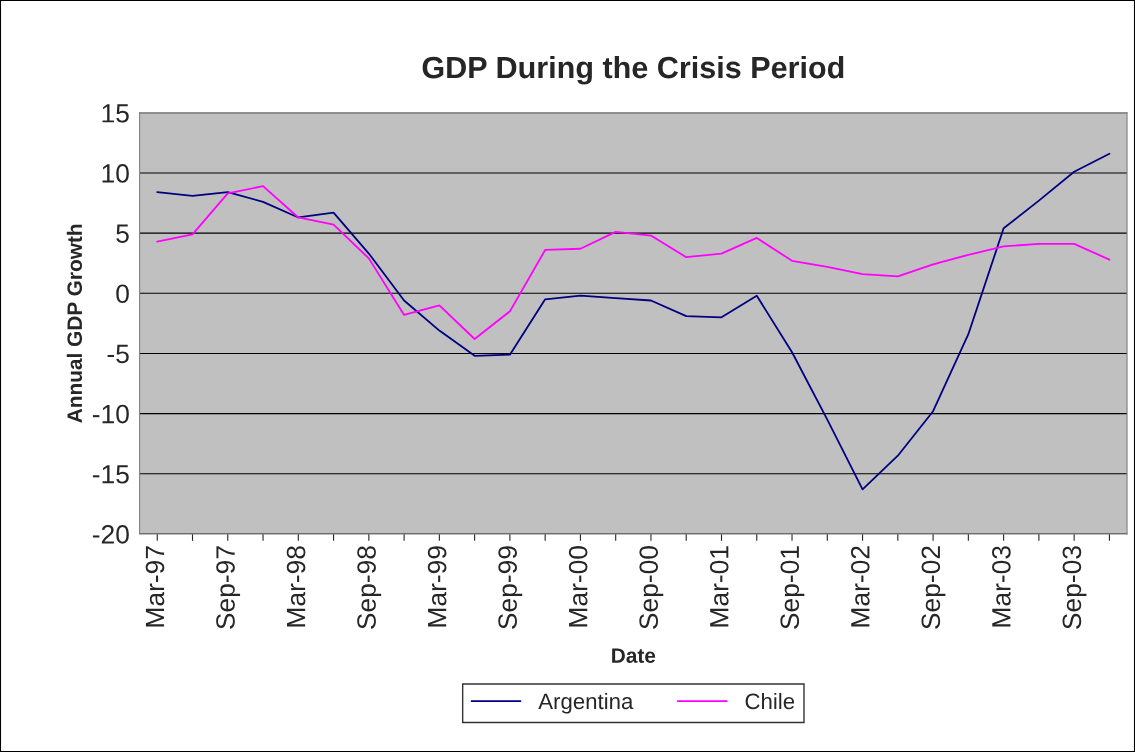 Image resolution: width=1135 pixels, height=752 pixels. What do you see at coordinates (770, 701) in the screenshot?
I see `legend-label: Chile` at bounding box center [770, 701].